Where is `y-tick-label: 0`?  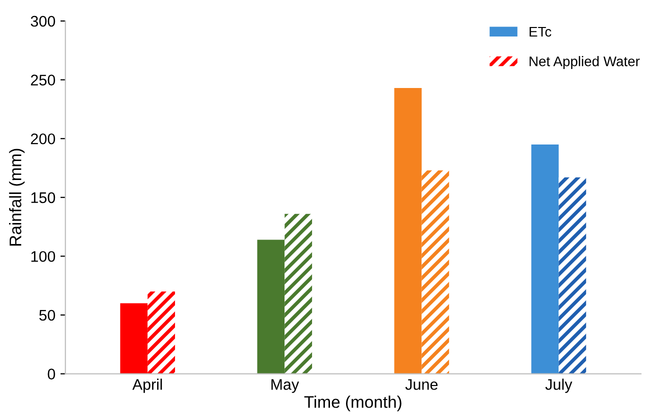
y-tick-label: 0 is located at coordinates (52, 374).